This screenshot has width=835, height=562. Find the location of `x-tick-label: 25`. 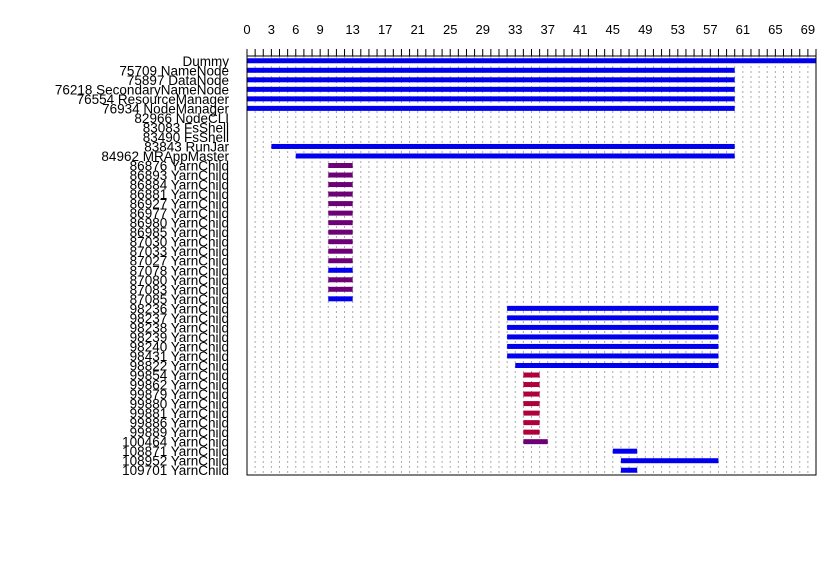

x-tick-label: 25 is located at coordinates (450, 29).